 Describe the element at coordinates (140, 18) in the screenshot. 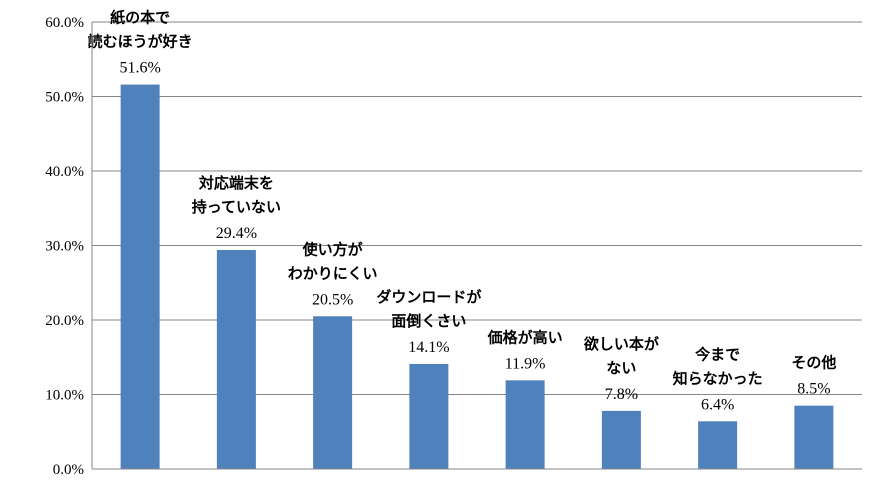

I see `category-label: 紙の本で` at that location.